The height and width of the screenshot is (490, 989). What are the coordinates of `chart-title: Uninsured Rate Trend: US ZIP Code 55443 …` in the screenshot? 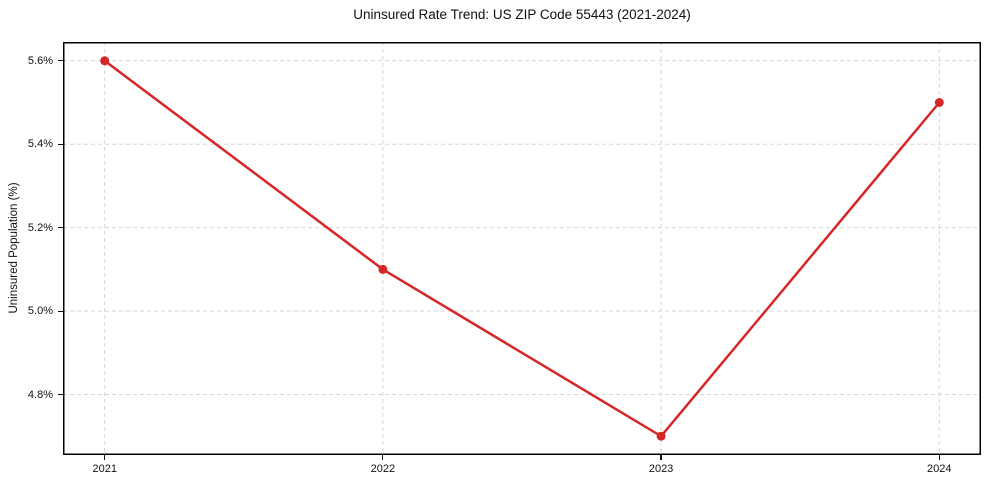 It's located at (522, 14).